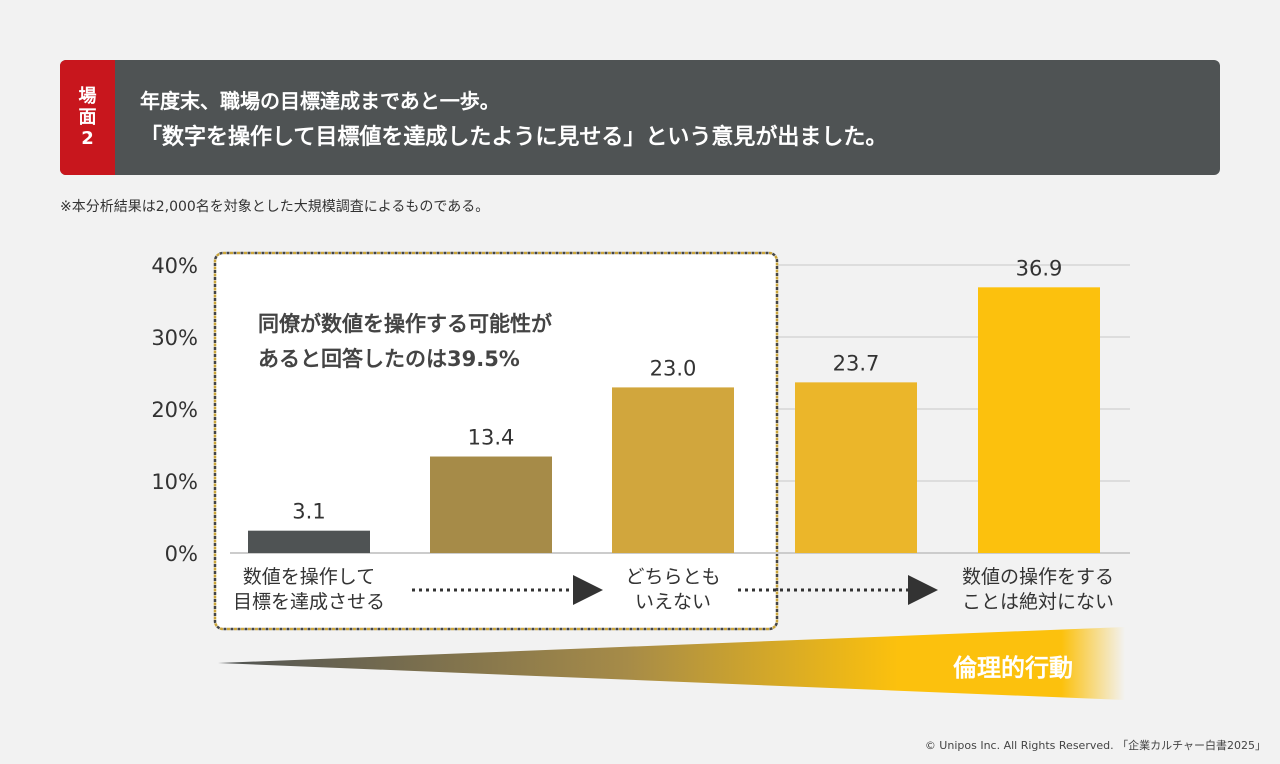 This screenshot has width=1280, height=764. I want to click on scale-label-middle-1: どちらとも, so click(672, 577).